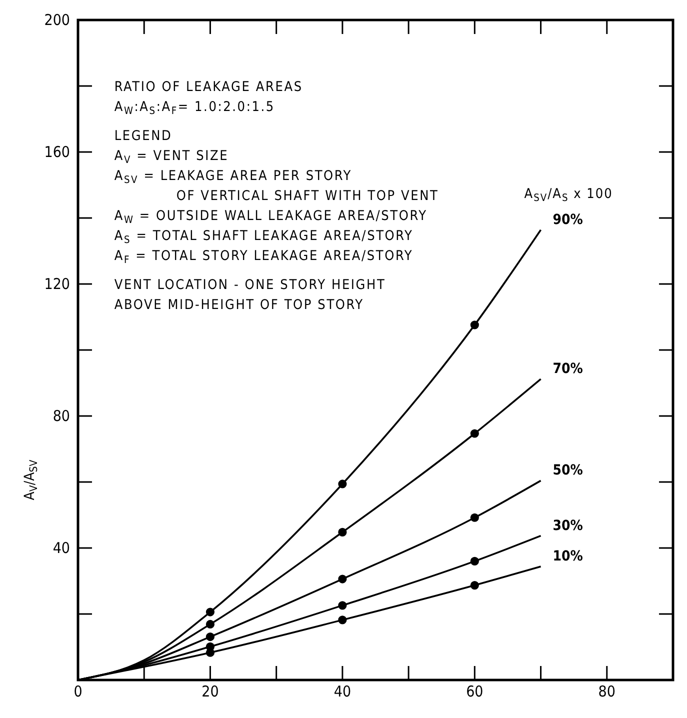 The width and height of the screenshot is (687, 718). Describe the element at coordinates (568, 556) in the screenshot. I see `series-label: 10%` at that location.